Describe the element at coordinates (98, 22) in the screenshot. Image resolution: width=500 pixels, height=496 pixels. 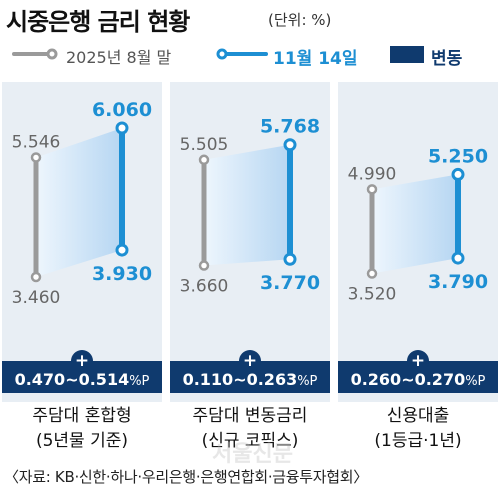
I see `chart-title: 시중은행 금리 현황` at that location.